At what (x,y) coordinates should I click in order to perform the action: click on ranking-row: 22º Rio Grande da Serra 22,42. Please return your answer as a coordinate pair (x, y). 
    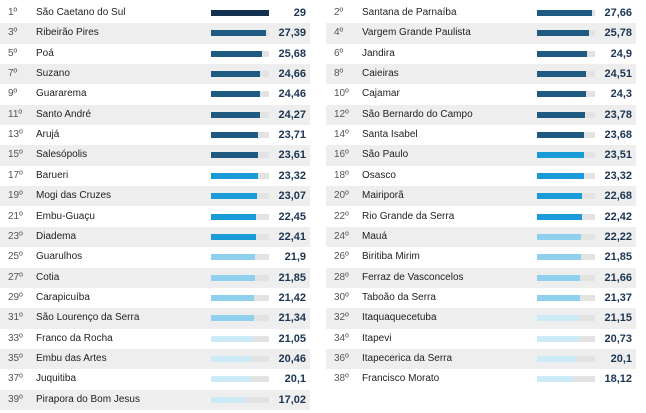
    Looking at the image, I should click on (481, 217).